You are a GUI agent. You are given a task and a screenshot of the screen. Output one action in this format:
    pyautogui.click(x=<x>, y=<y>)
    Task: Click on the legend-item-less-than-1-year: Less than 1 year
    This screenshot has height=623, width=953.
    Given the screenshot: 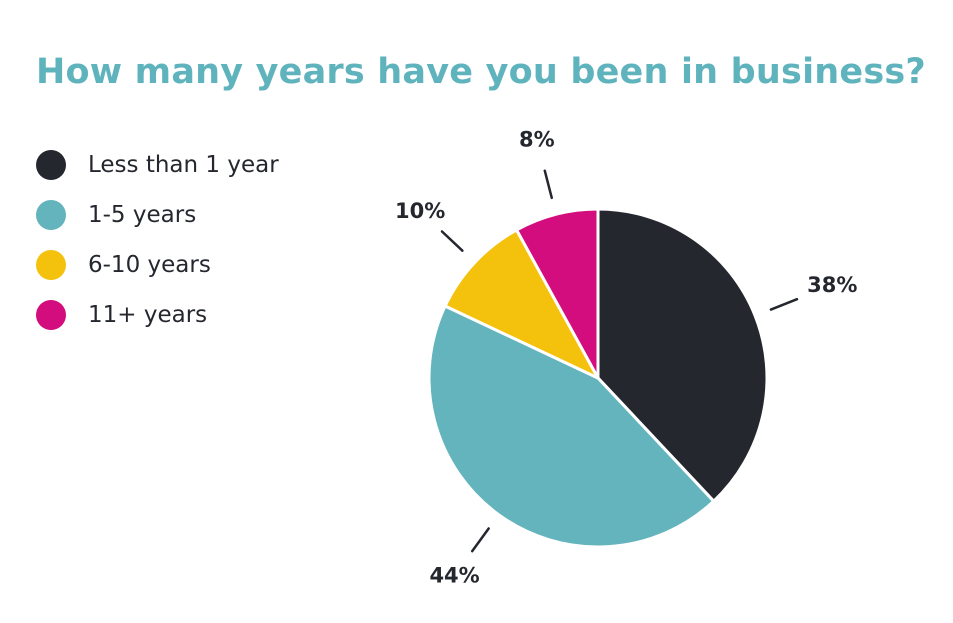 What is the action you would take?
    pyautogui.click(x=157, y=165)
    